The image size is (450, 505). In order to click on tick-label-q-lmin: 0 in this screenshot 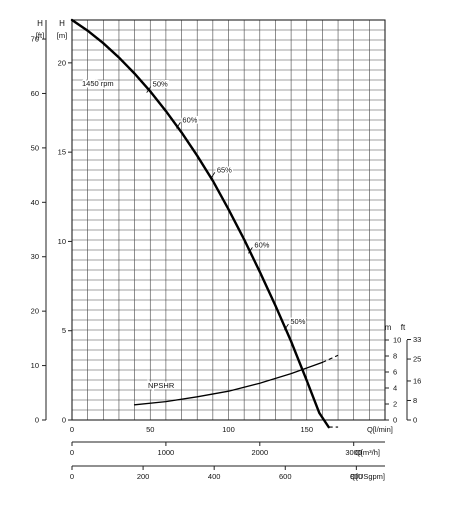, I will do `click(72, 429)`.